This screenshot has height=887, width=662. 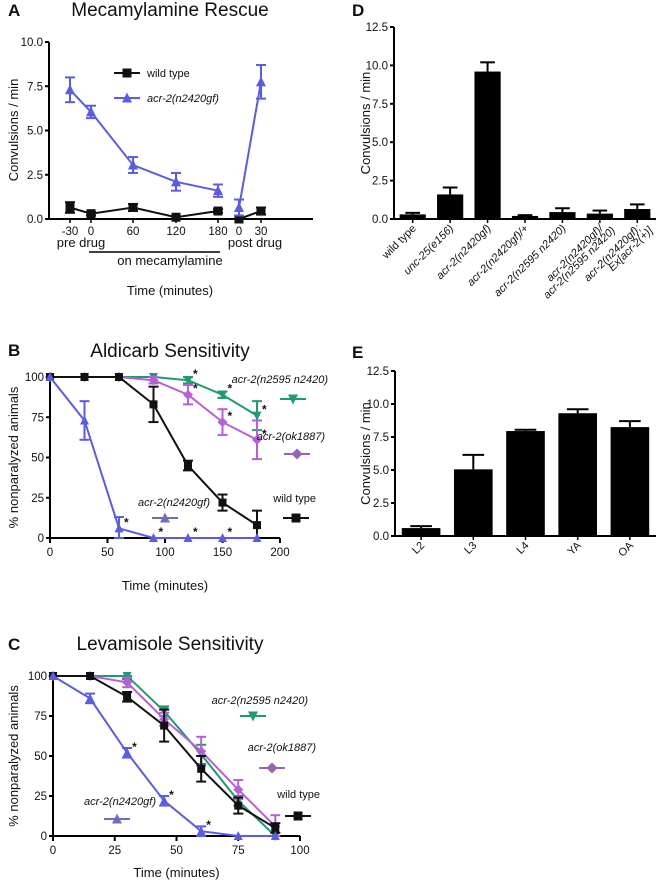 What do you see at coordinates (169, 10) in the screenshot?
I see `chart-title: Mecamylamine Rescue` at bounding box center [169, 10].